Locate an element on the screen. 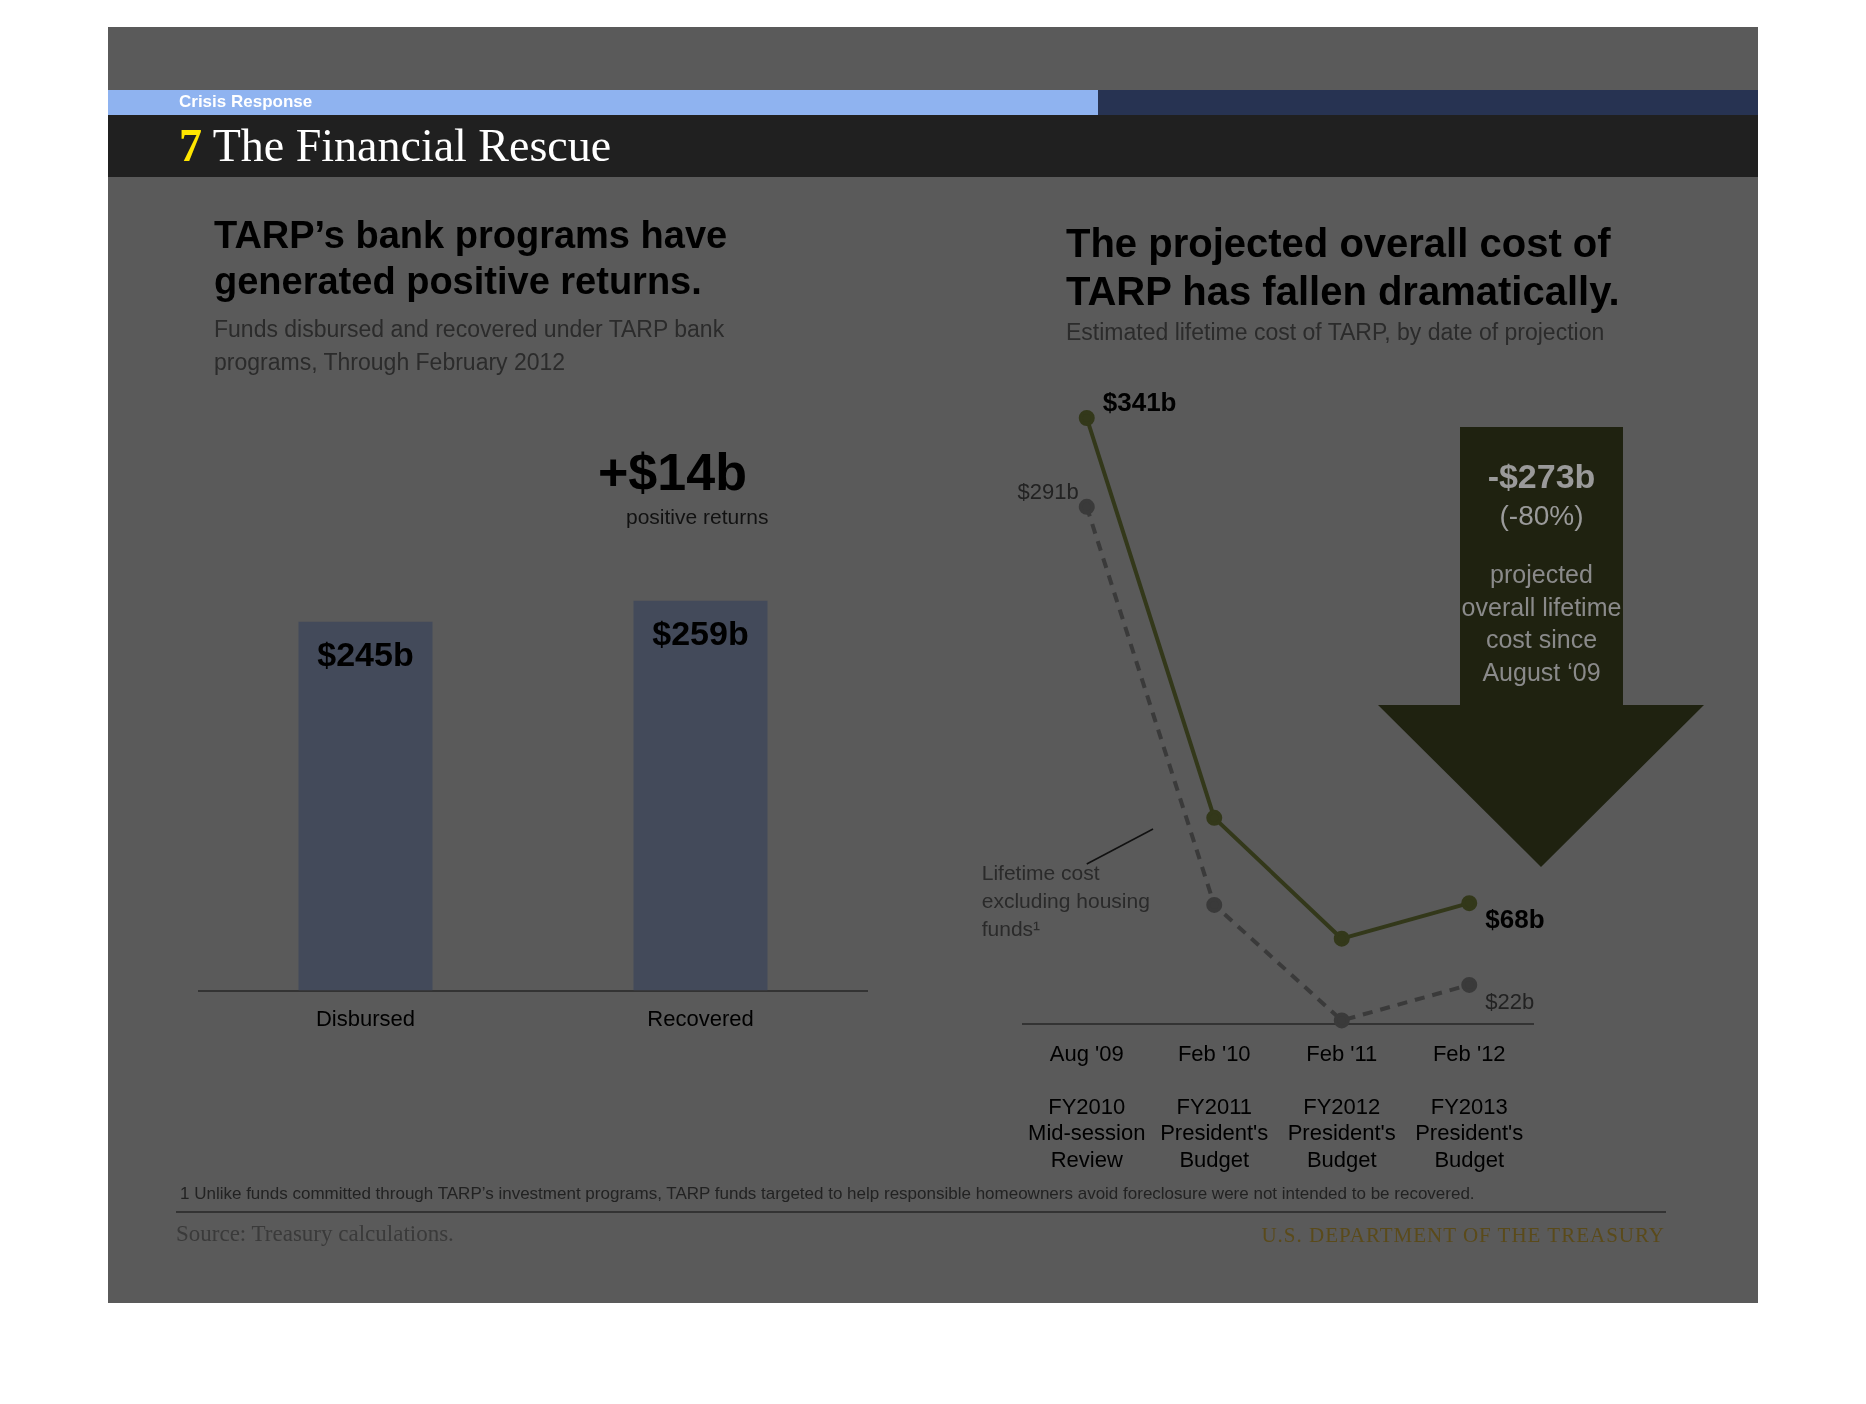  text: +$14b is located at coordinates (672, 472).